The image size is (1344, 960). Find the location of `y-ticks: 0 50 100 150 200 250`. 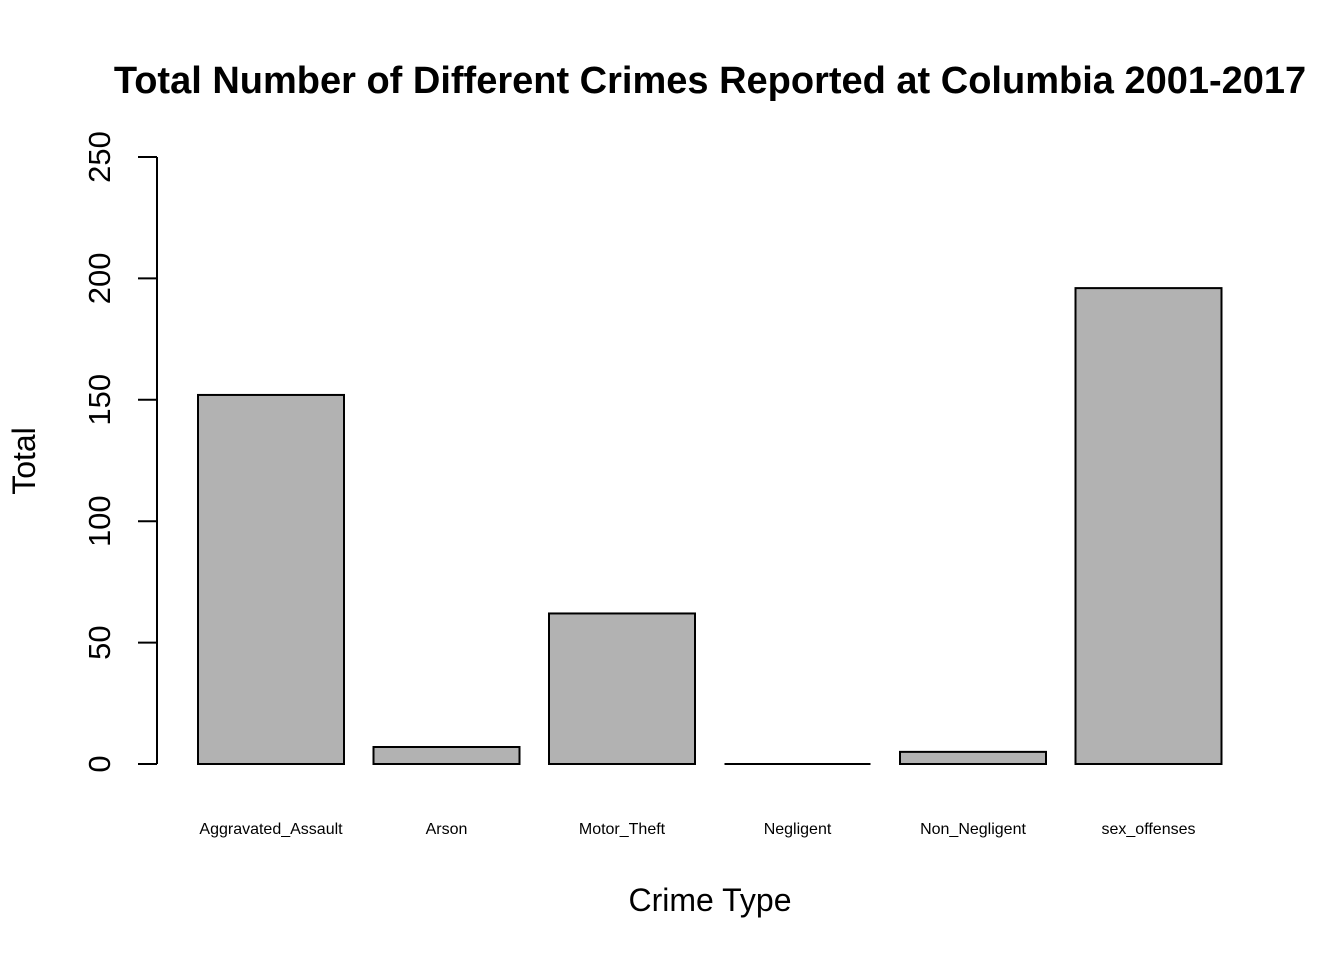

y-ticks: 0 50 100 150 200 250 is located at coordinates (119, 452).